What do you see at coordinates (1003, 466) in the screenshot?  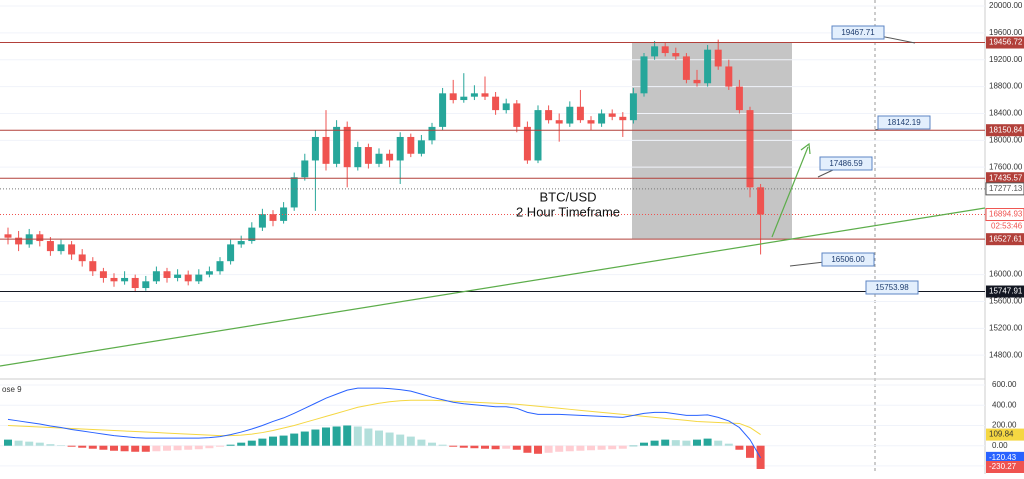 I see `value-label: -230.27` at bounding box center [1003, 466].